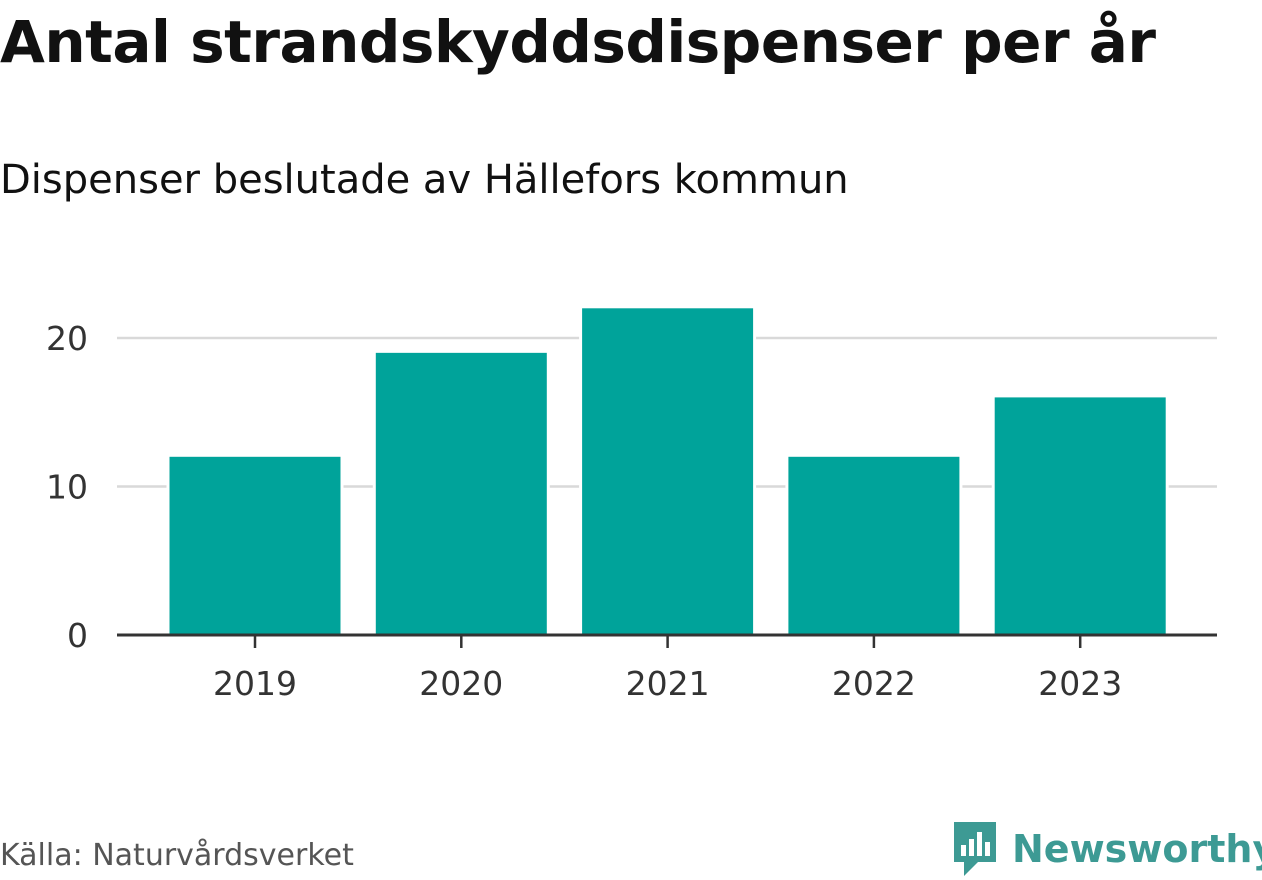 This screenshot has width=1262, height=880. I want to click on x-tick-label: 2023, so click(1080, 683).